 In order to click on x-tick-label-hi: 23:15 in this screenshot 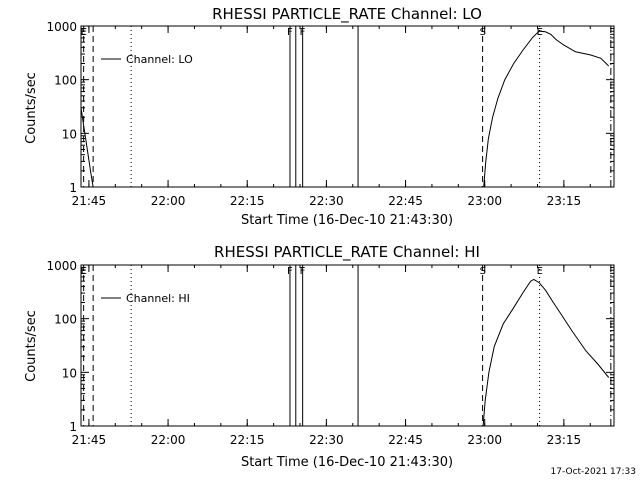, I will do `click(564, 440)`.